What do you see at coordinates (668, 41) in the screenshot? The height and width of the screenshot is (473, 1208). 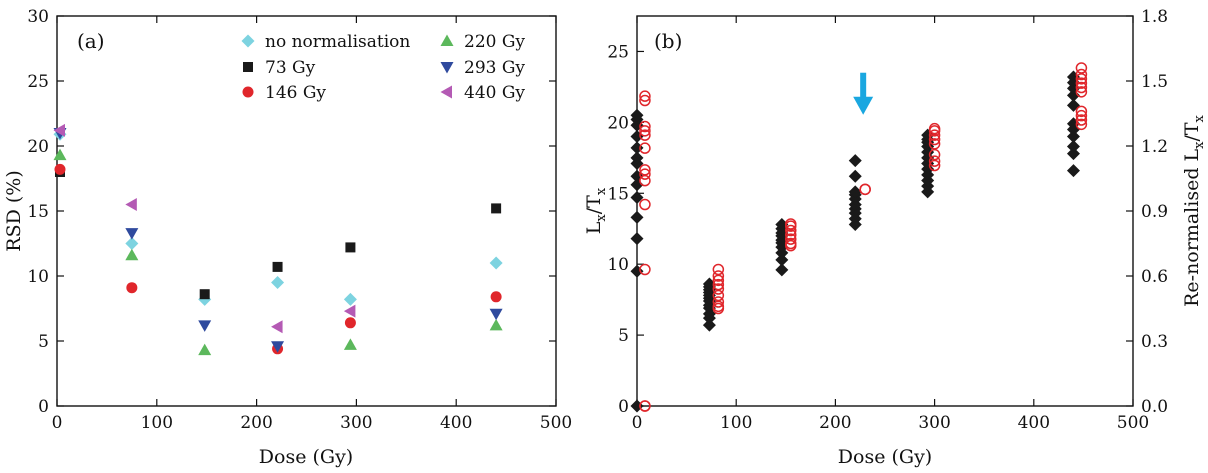 I see `panel-b-label: (b)` at bounding box center [668, 41].